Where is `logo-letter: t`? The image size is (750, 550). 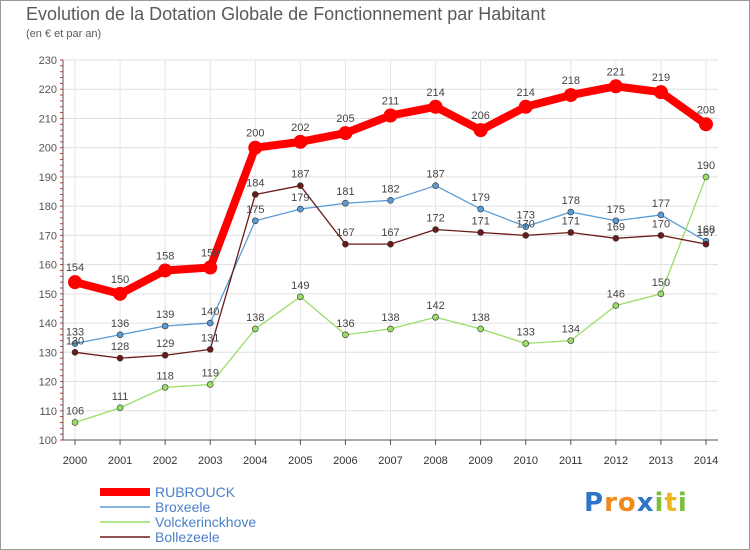 logo-letter: t is located at coordinates (671, 503).